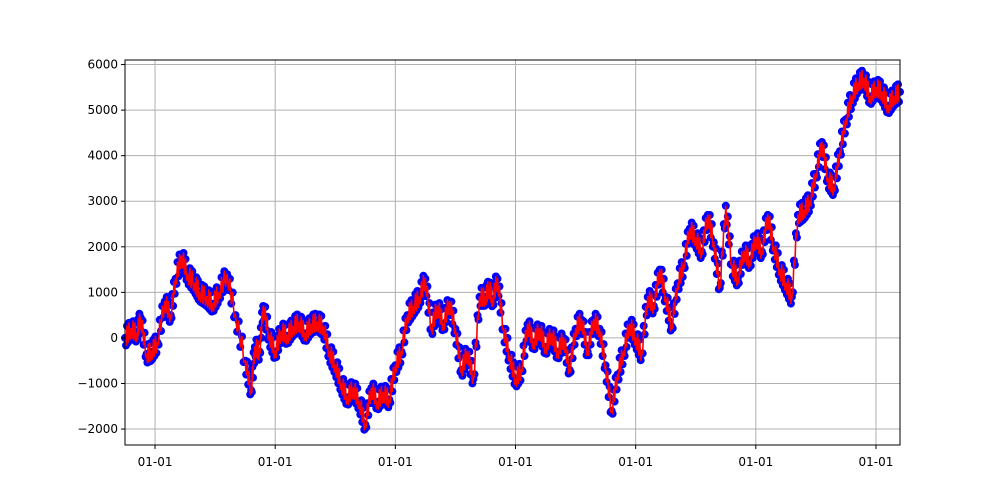 The image size is (1000, 504). I want to click on y-tick-label: −2000, so click(97, 429).